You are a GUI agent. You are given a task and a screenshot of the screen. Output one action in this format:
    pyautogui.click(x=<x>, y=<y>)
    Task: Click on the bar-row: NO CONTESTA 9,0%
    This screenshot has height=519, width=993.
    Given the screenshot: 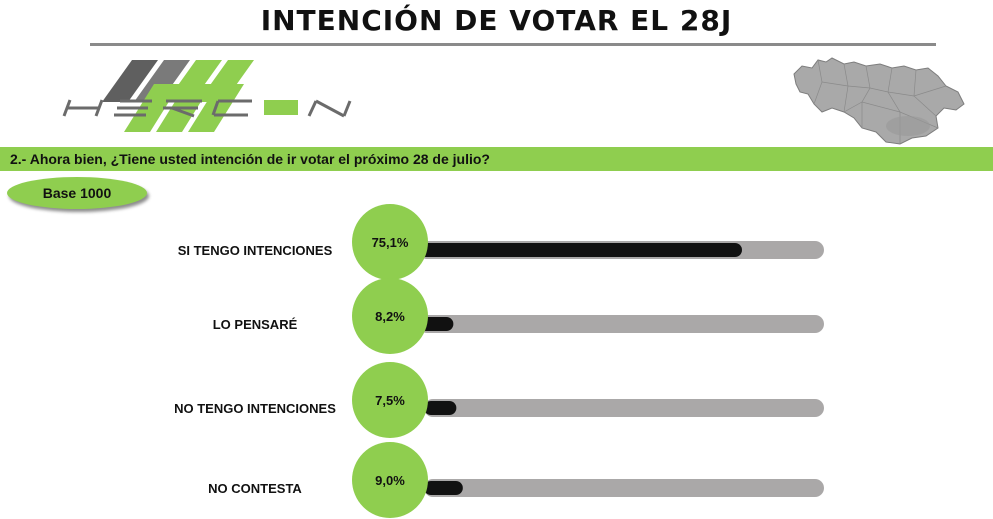 What is the action you would take?
    pyautogui.click(x=516, y=480)
    